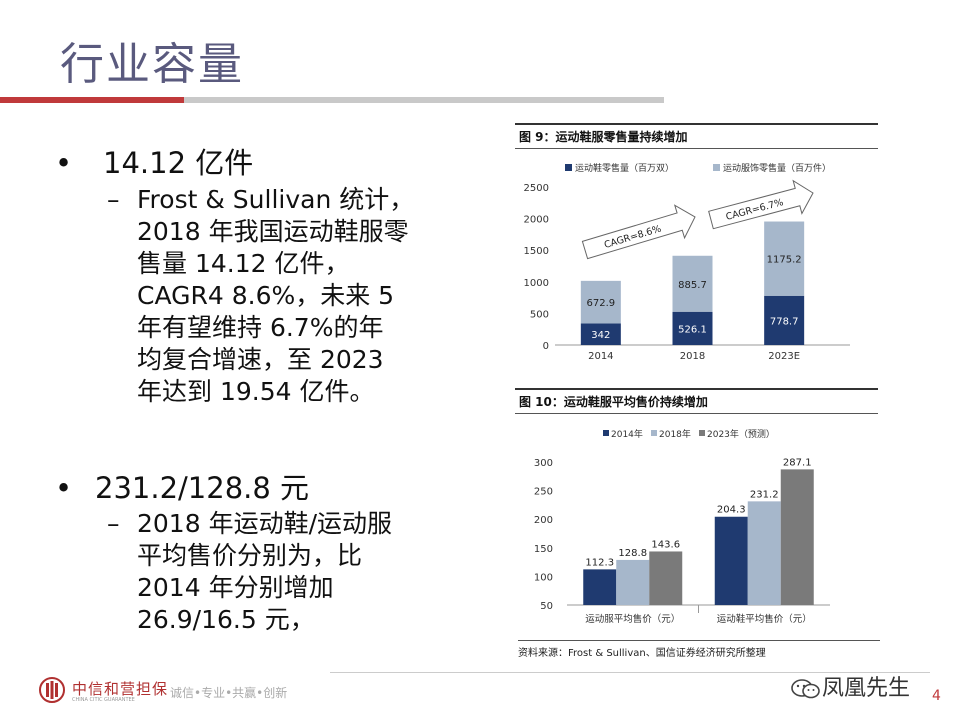 The height and width of the screenshot is (720, 960). I want to click on company-slogan: 诚信•专业•共赢•创新, so click(229, 693).